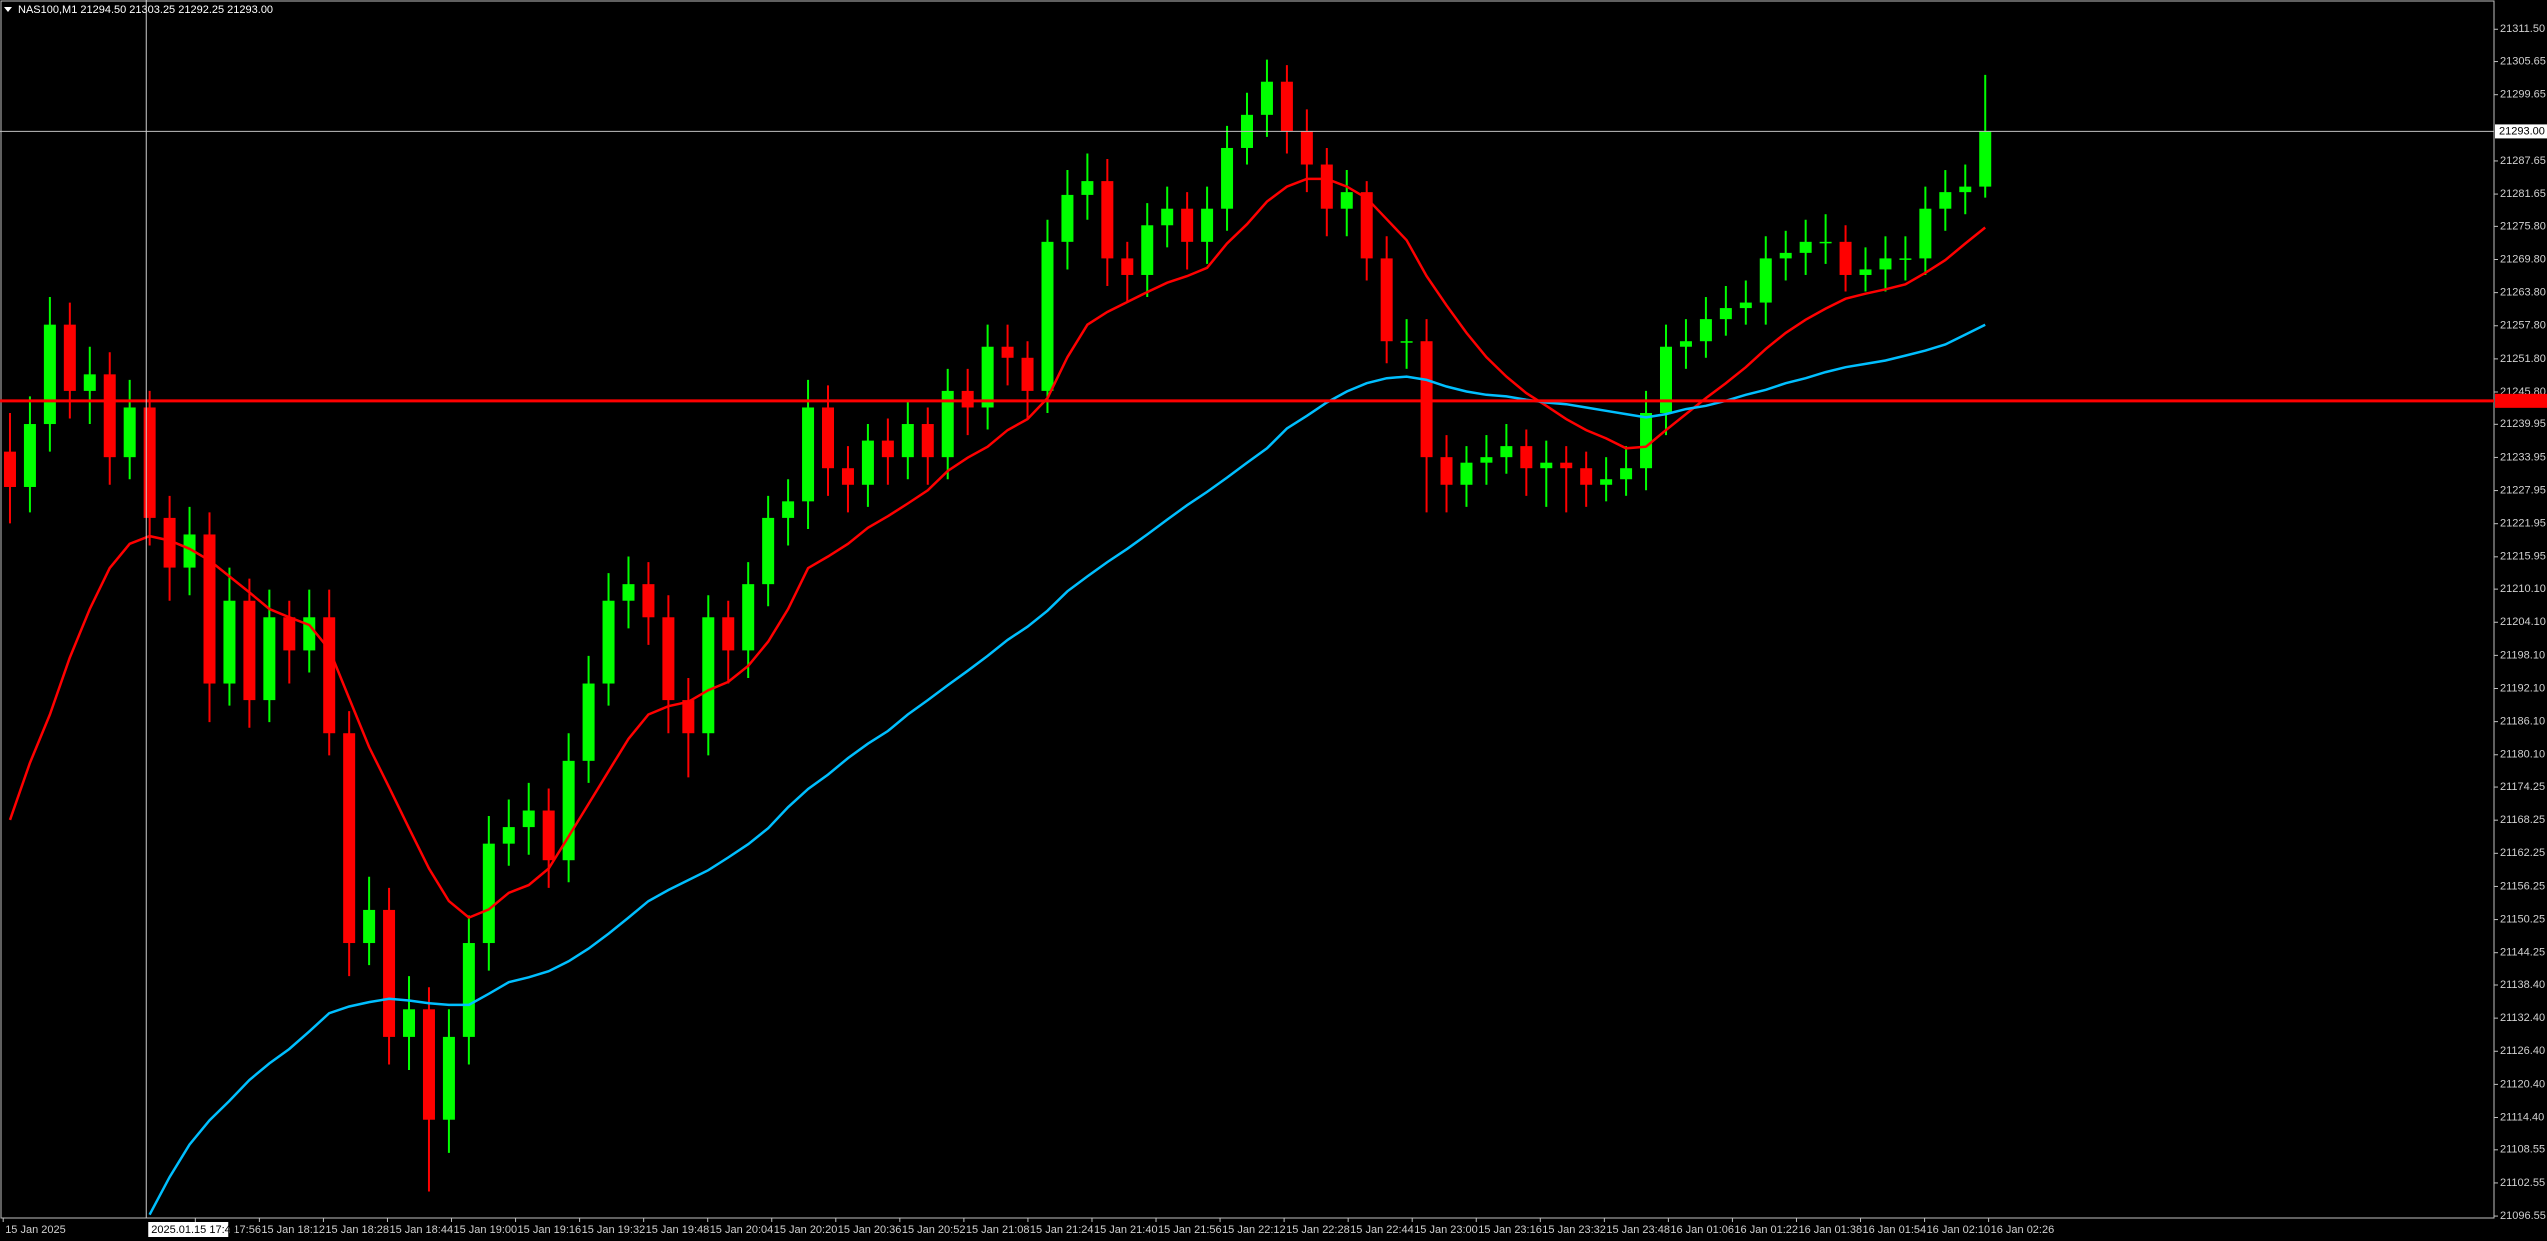 This screenshot has width=2547, height=1241. Describe the element at coordinates (678, 1230) in the screenshot. I see `x-tick-label: 15 Jan 19:48` at that location.